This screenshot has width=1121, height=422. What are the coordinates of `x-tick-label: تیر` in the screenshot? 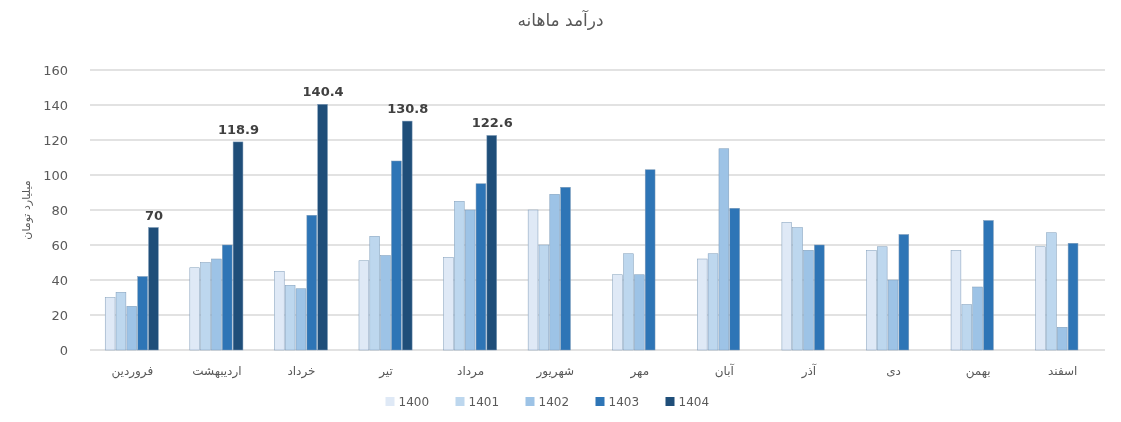 It's located at (385, 371).